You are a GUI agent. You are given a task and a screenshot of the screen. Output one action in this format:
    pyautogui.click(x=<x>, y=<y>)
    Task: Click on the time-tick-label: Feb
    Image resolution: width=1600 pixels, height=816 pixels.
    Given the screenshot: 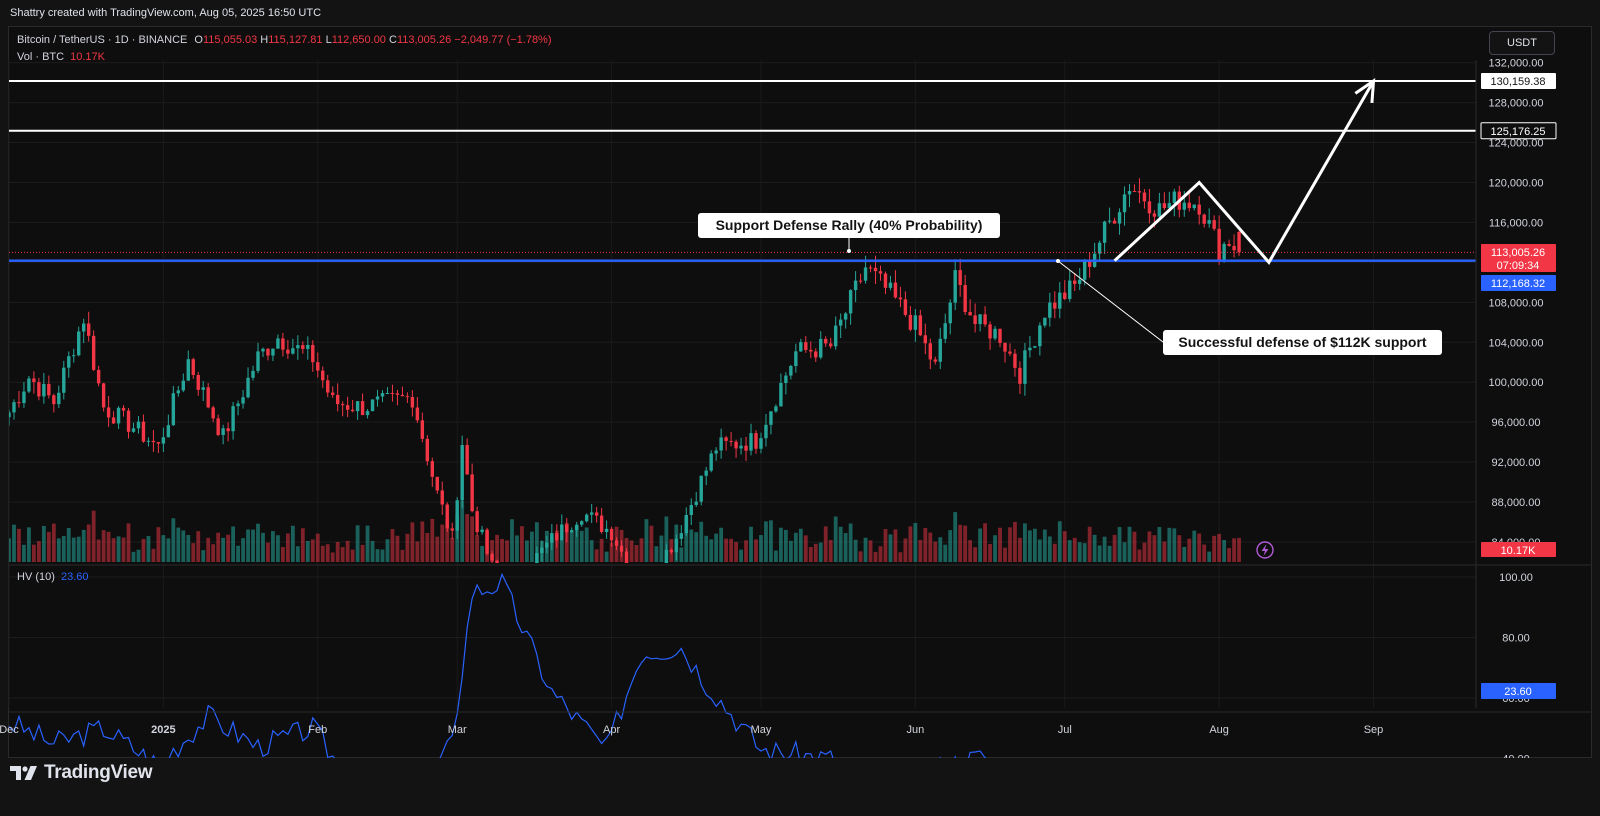 What is the action you would take?
    pyautogui.click(x=317, y=730)
    